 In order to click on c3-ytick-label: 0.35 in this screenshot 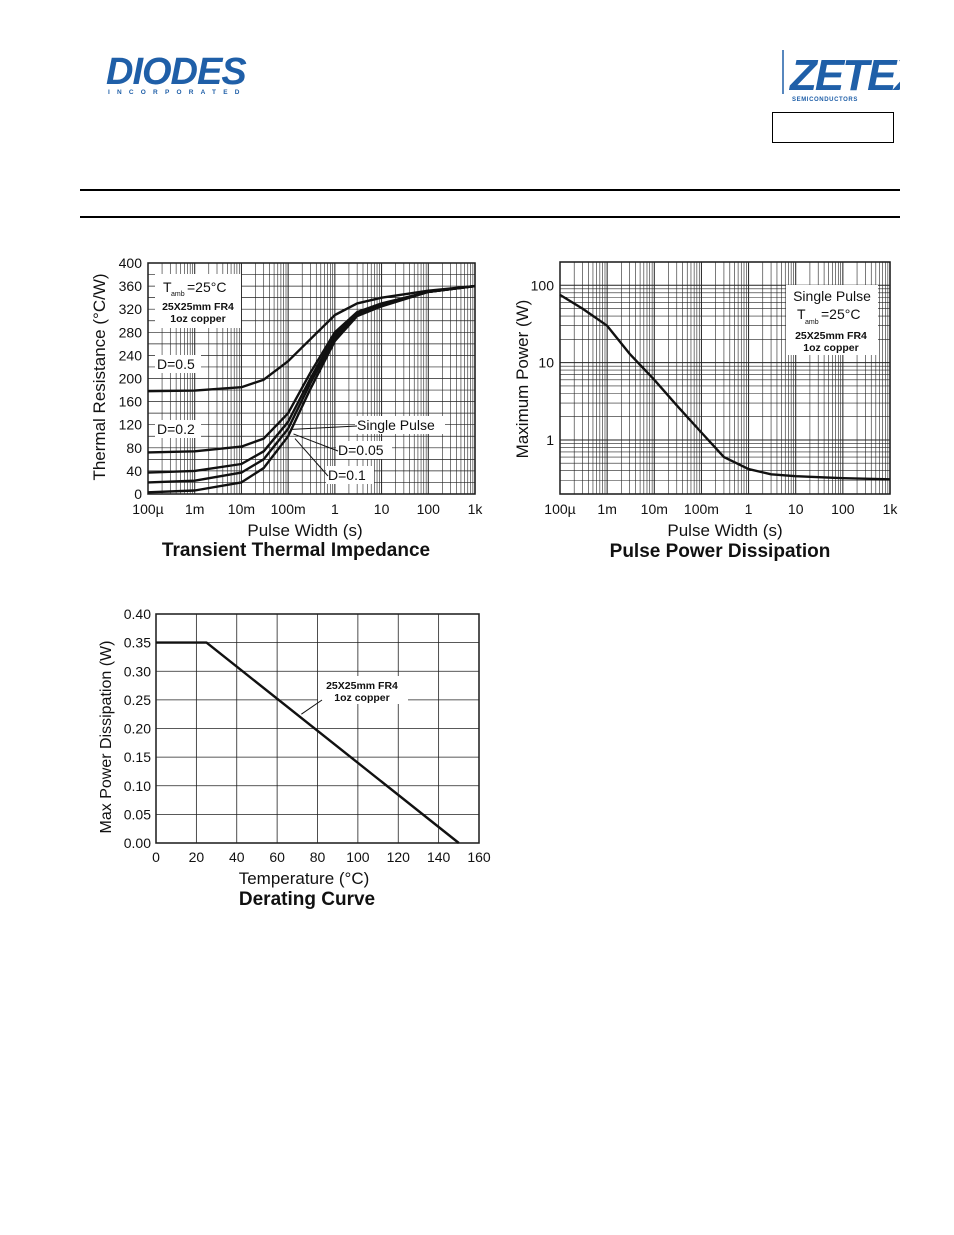, I will do `click(137, 643)`.